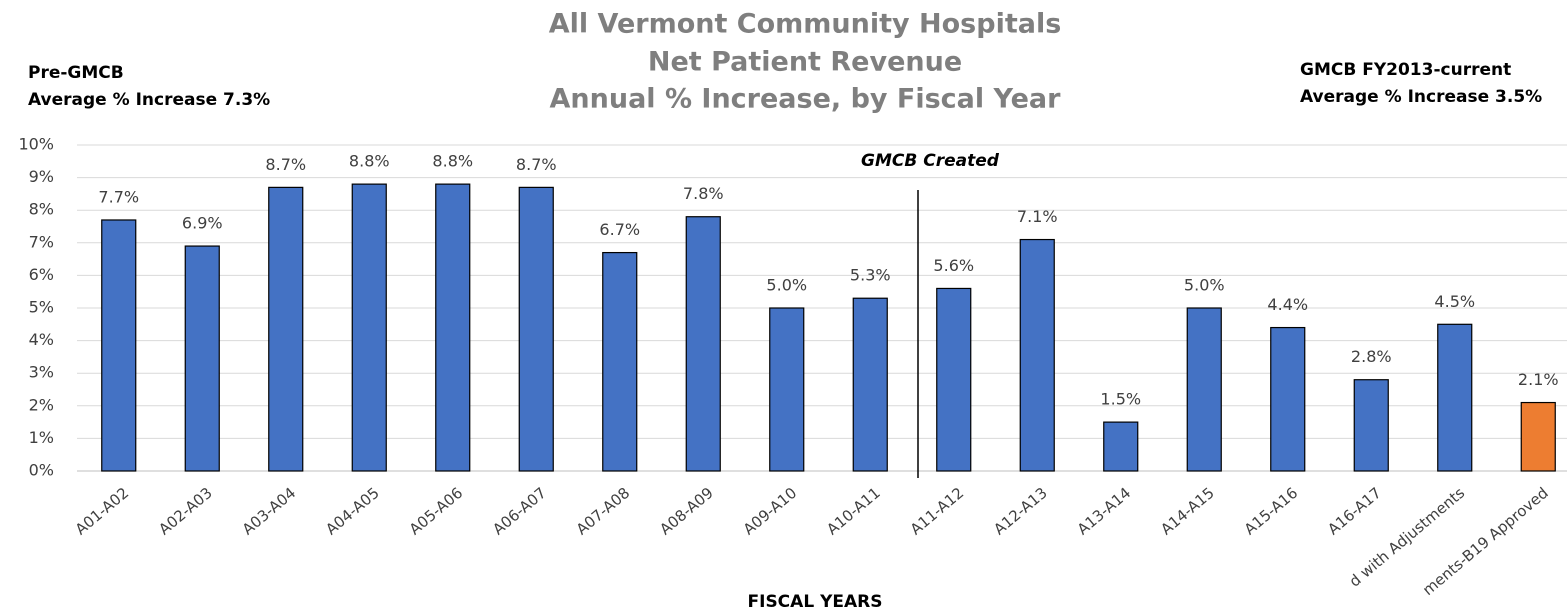 The image size is (1567, 613). What do you see at coordinates (853, 511) in the screenshot?
I see `x-tick-label: A10-A11` at bounding box center [853, 511].